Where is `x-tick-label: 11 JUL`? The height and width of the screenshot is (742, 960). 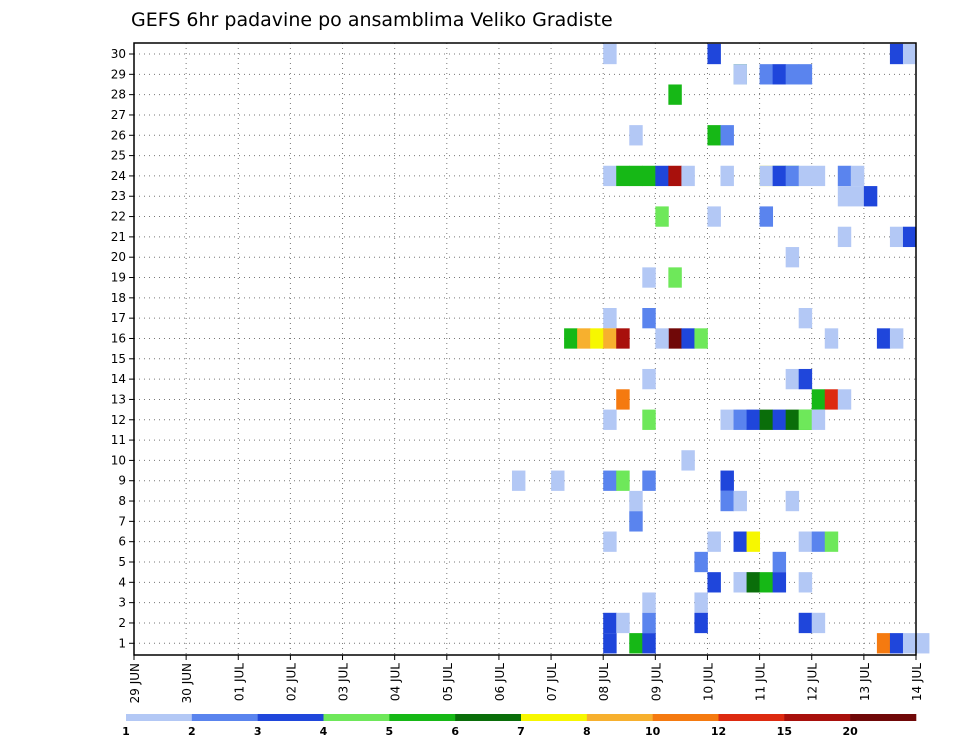 x-tick-label: 11 JUL is located at coordinates (761, 682).